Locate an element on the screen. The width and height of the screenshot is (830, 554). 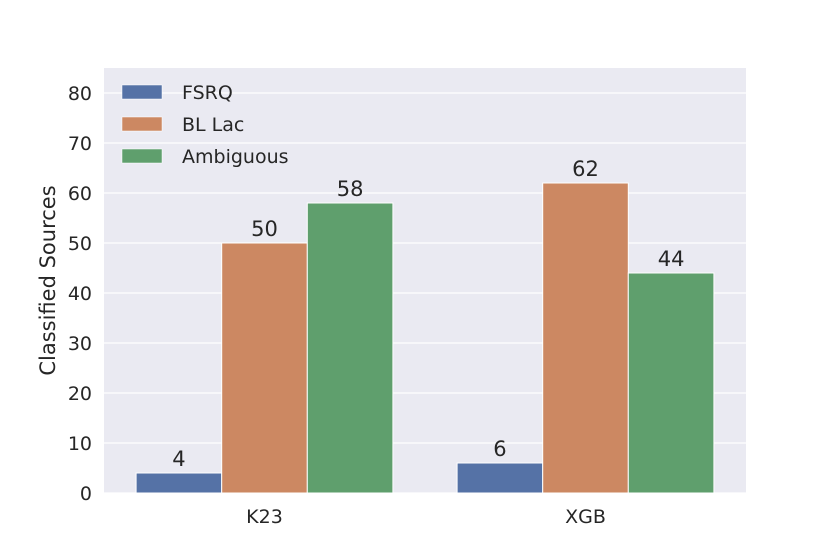
bar-bl-lac-xgb is located at coordinates (585, 338).